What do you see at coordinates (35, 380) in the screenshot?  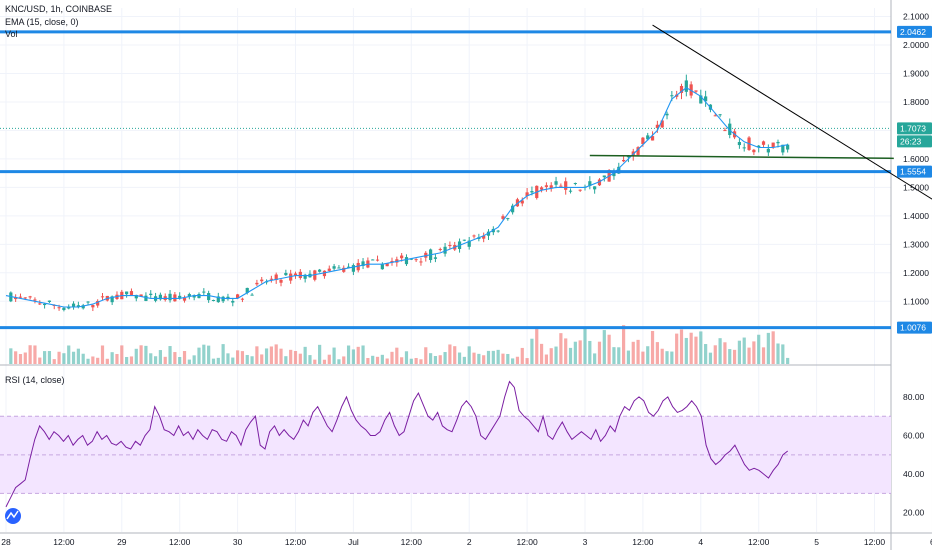 I see `rsi-legend: RSI (14, close)` at bounding box center [35, 380].